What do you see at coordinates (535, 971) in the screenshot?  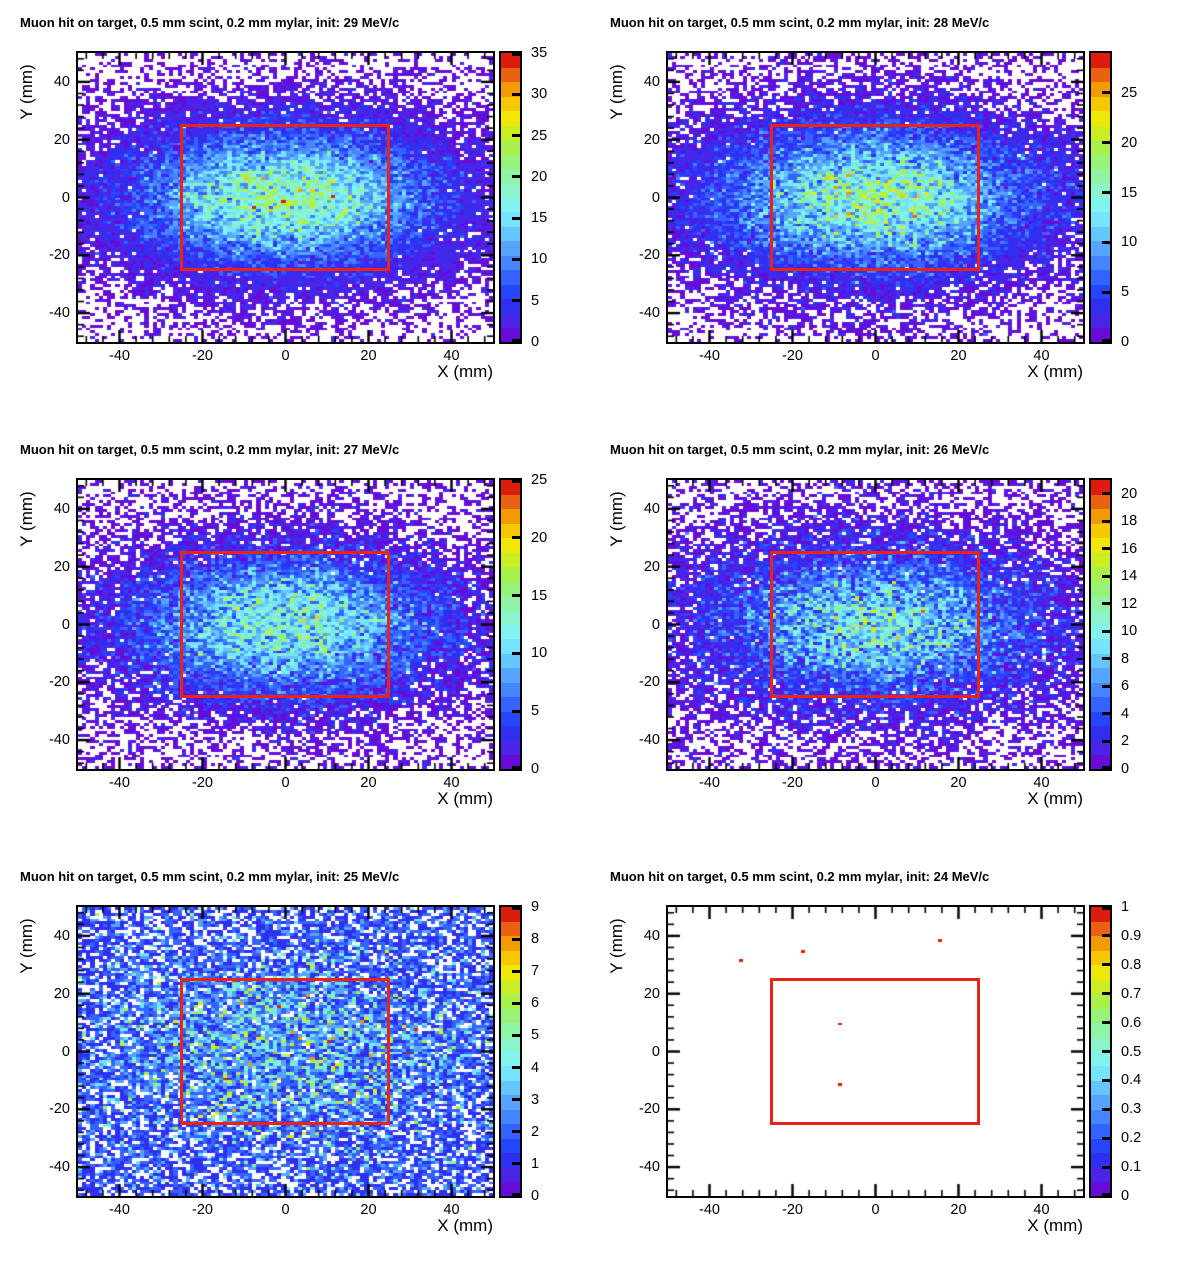 I see `colorbar-tick-label: 7` at bounding box center [535, 971].